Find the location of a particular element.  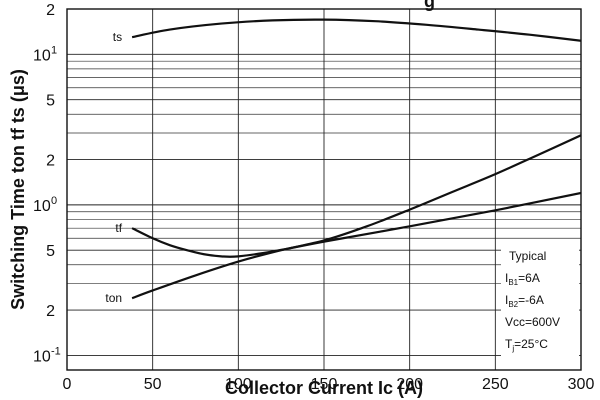

y-axis-label: Switching Time ton tf ts (μs) is located at coordinates (18, 189).